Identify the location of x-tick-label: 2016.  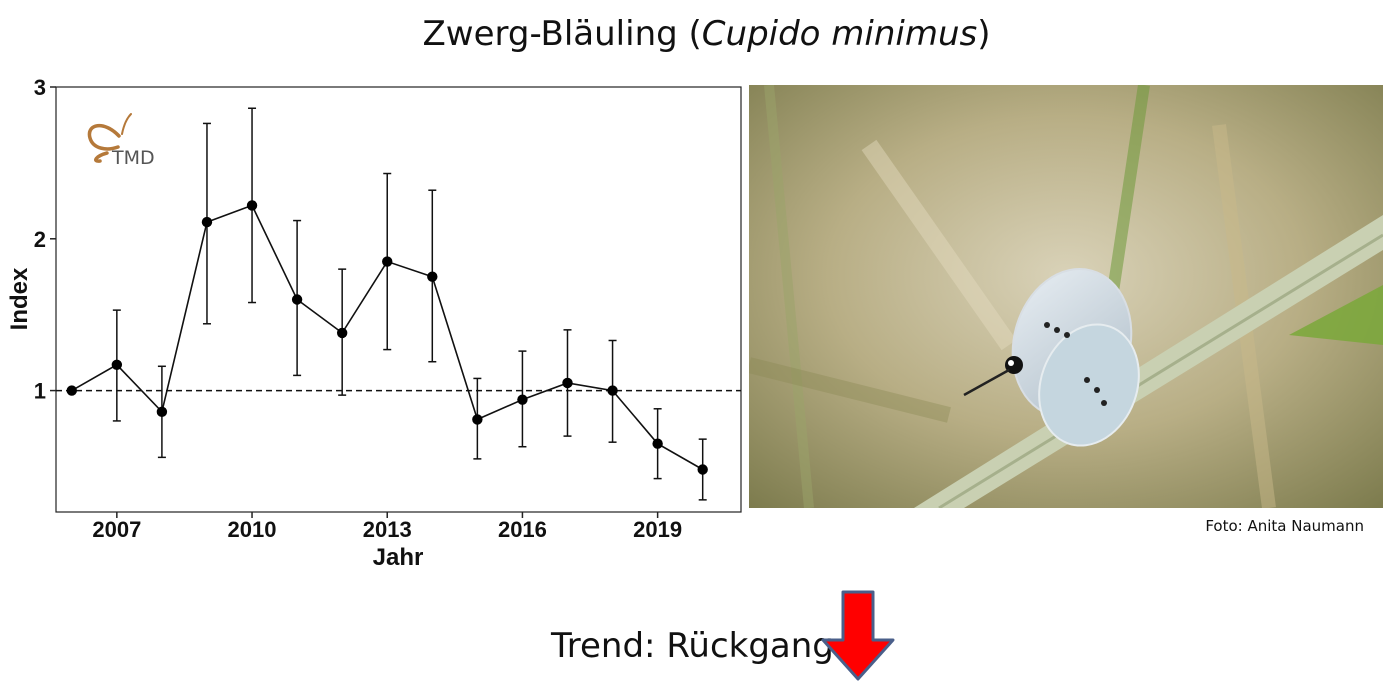
(522, 529).